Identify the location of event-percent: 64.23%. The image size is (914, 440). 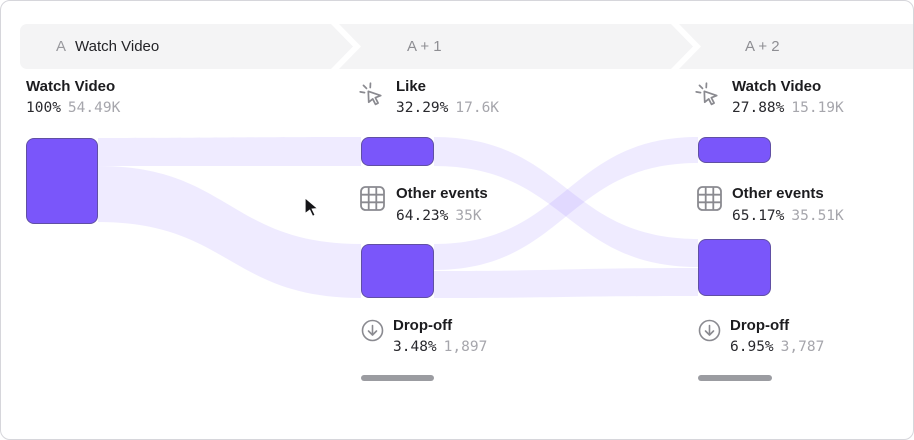
(422, 216).